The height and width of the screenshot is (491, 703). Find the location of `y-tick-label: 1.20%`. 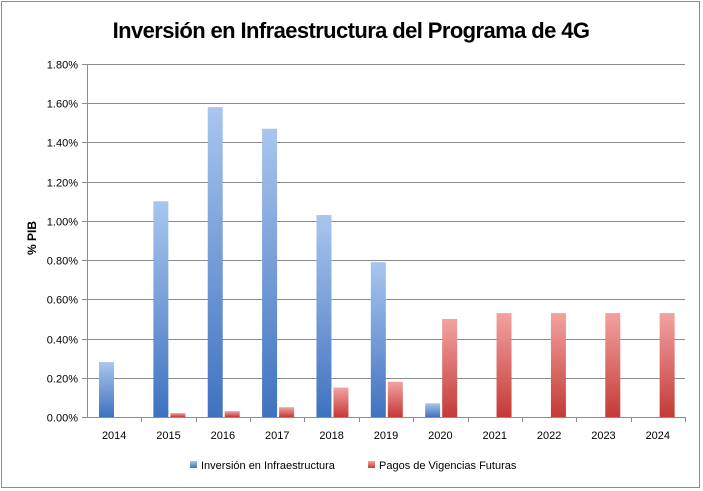

y-tick-label: 1.20% is located at coordinates (62, 184).